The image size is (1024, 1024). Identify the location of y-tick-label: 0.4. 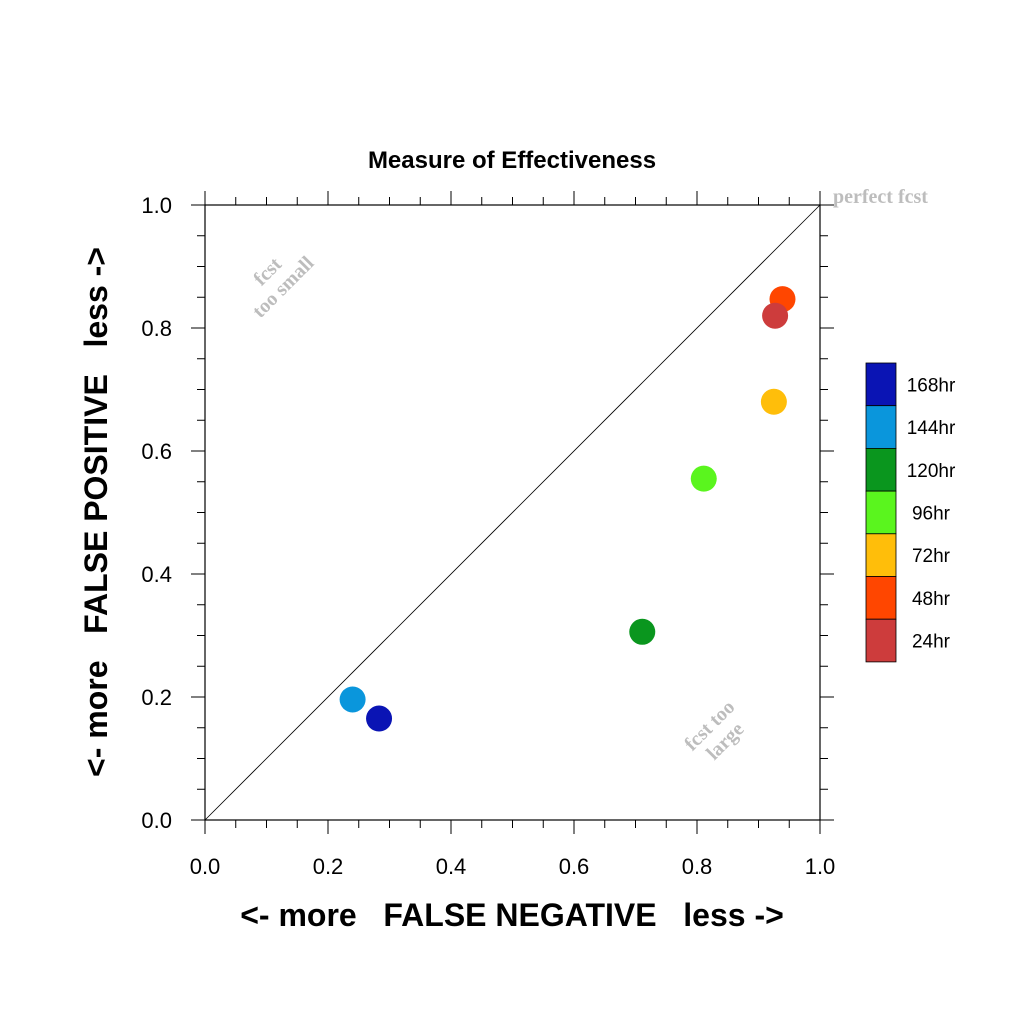
(156, 574).